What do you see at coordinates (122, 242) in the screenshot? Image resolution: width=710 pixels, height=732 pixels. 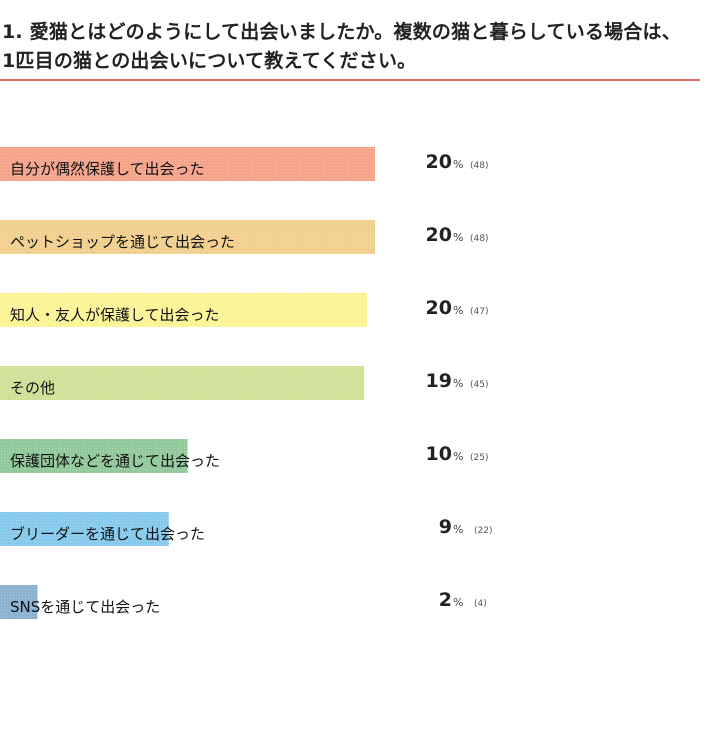 I see `bar-label: ペットショップを通じて出会った` at bounding box center [122, 242].